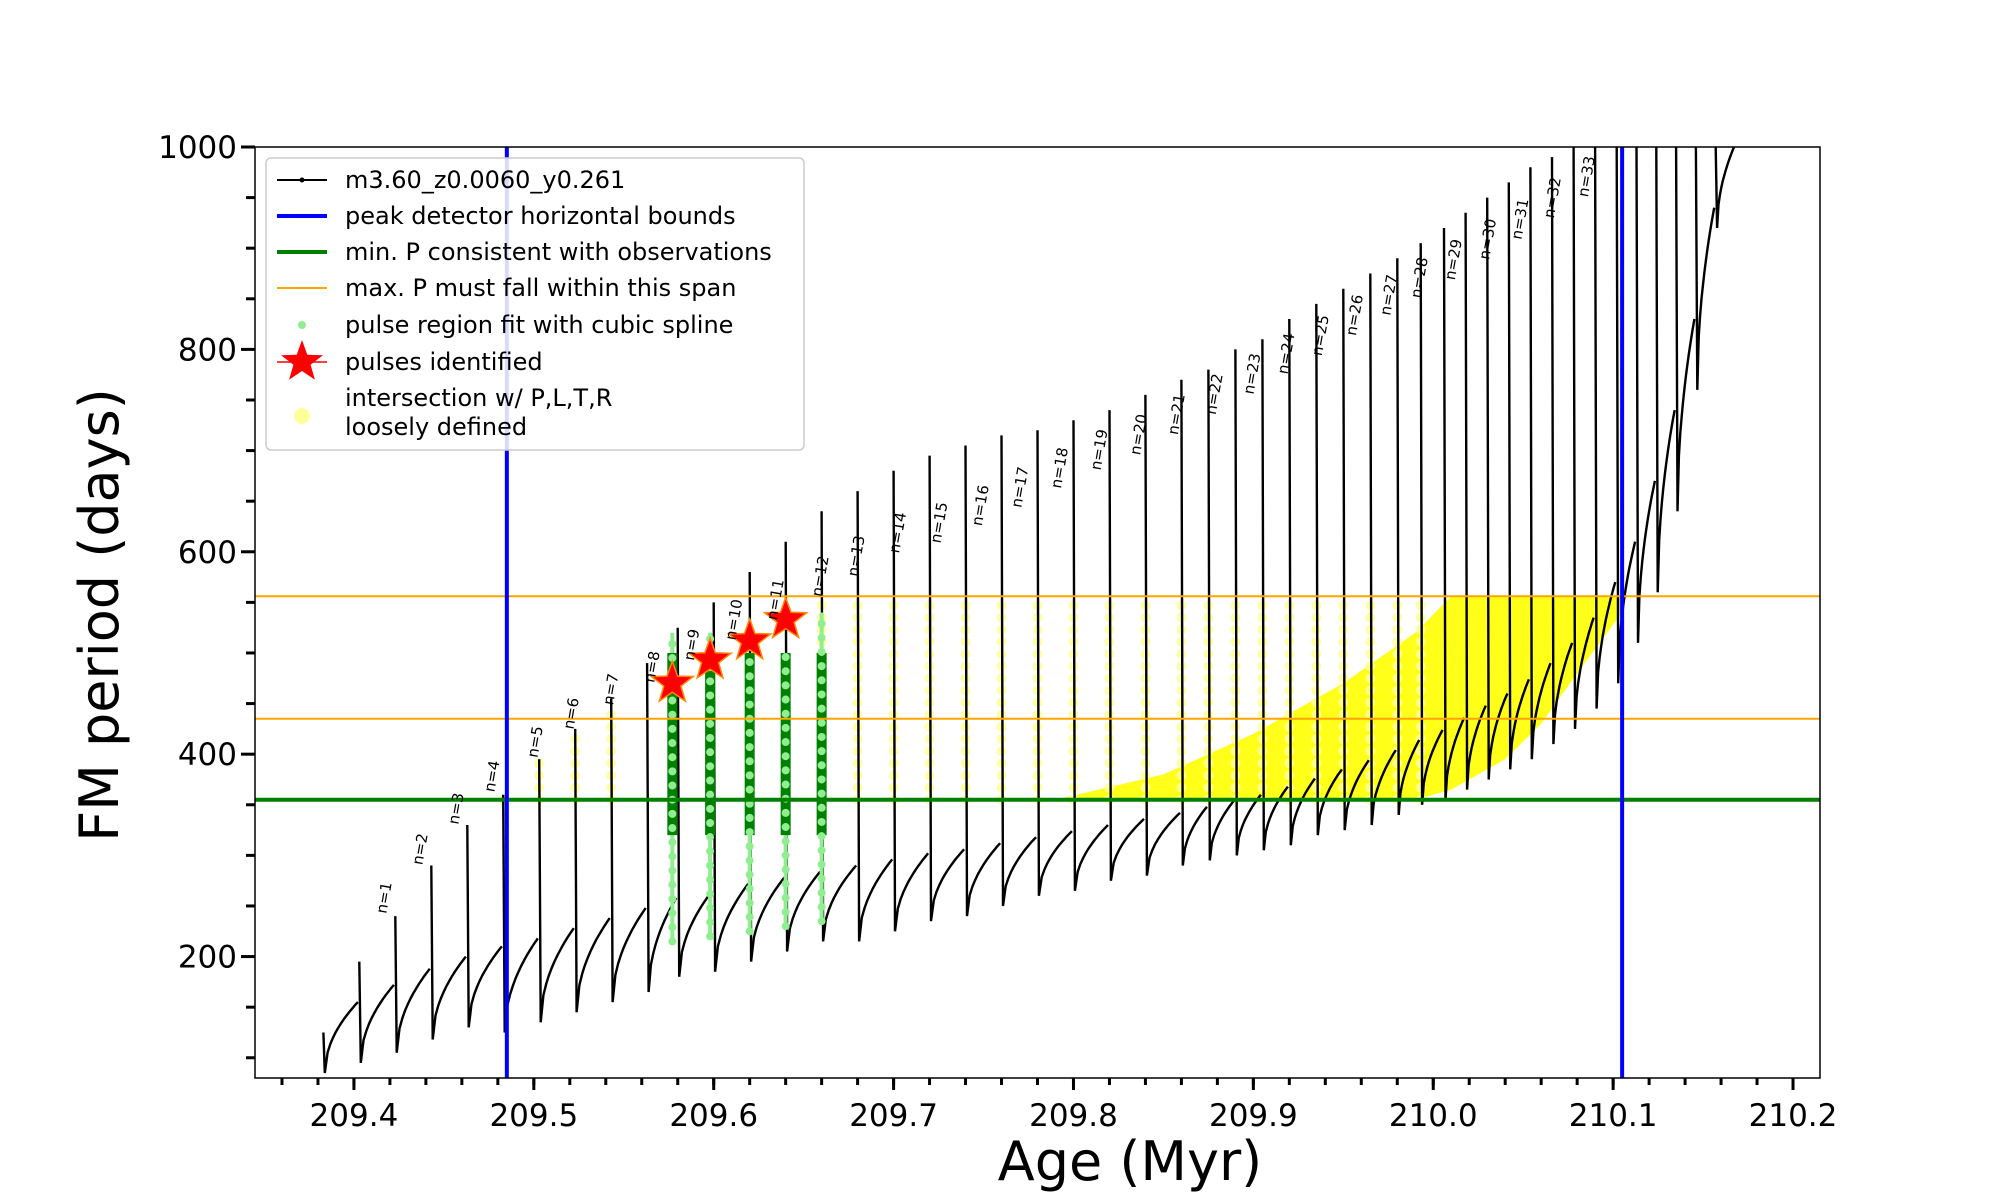  I want to click on pulse-n-label: n=7, so click(610, 689).